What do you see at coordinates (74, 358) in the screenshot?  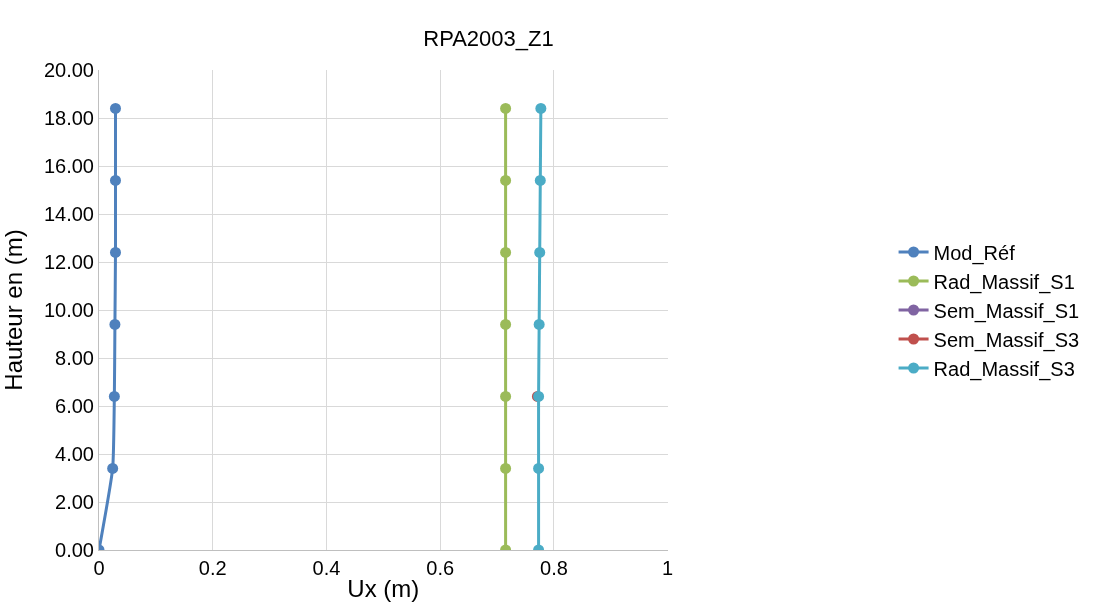 I see `y-tick-label: 8.00` at bounding box center [74, 358].